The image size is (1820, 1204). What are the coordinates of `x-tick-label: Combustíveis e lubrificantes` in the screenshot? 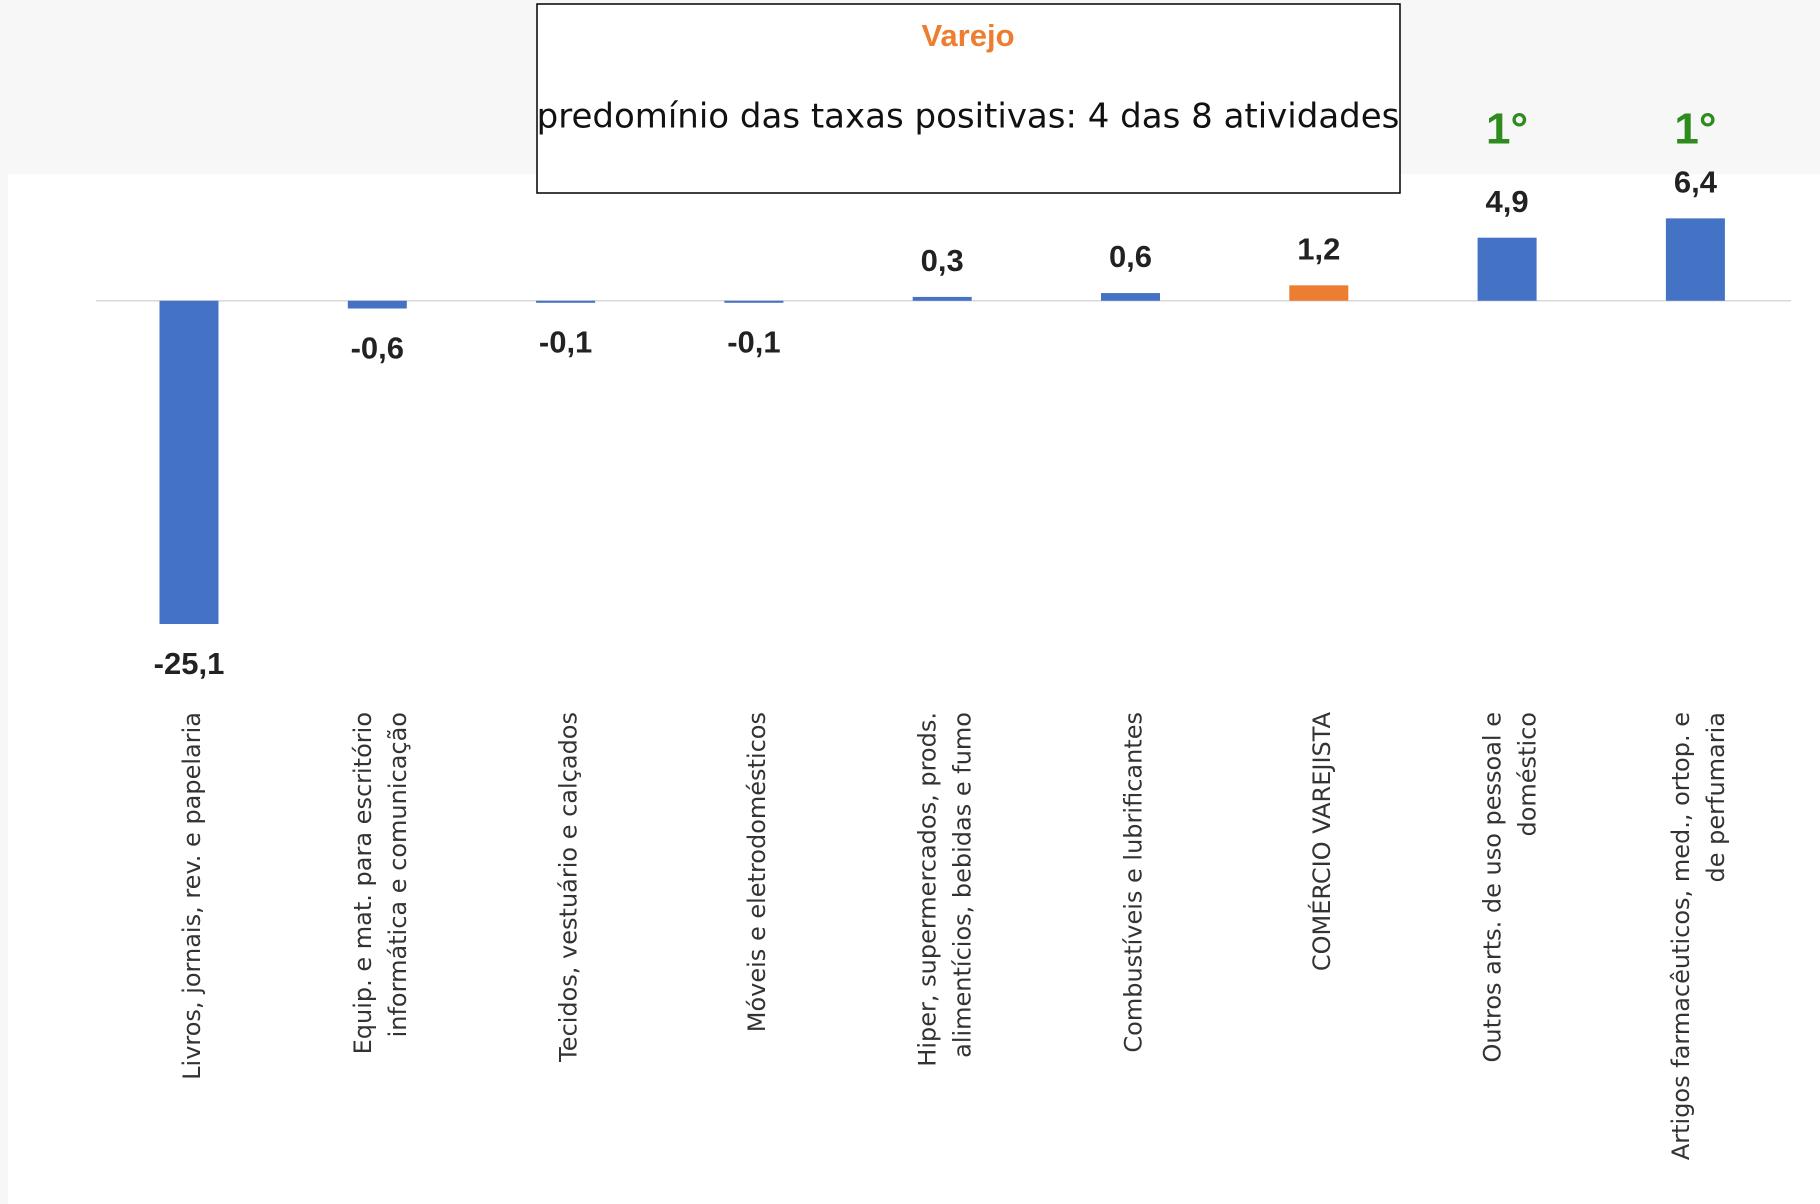 It's located at (1134, 882).